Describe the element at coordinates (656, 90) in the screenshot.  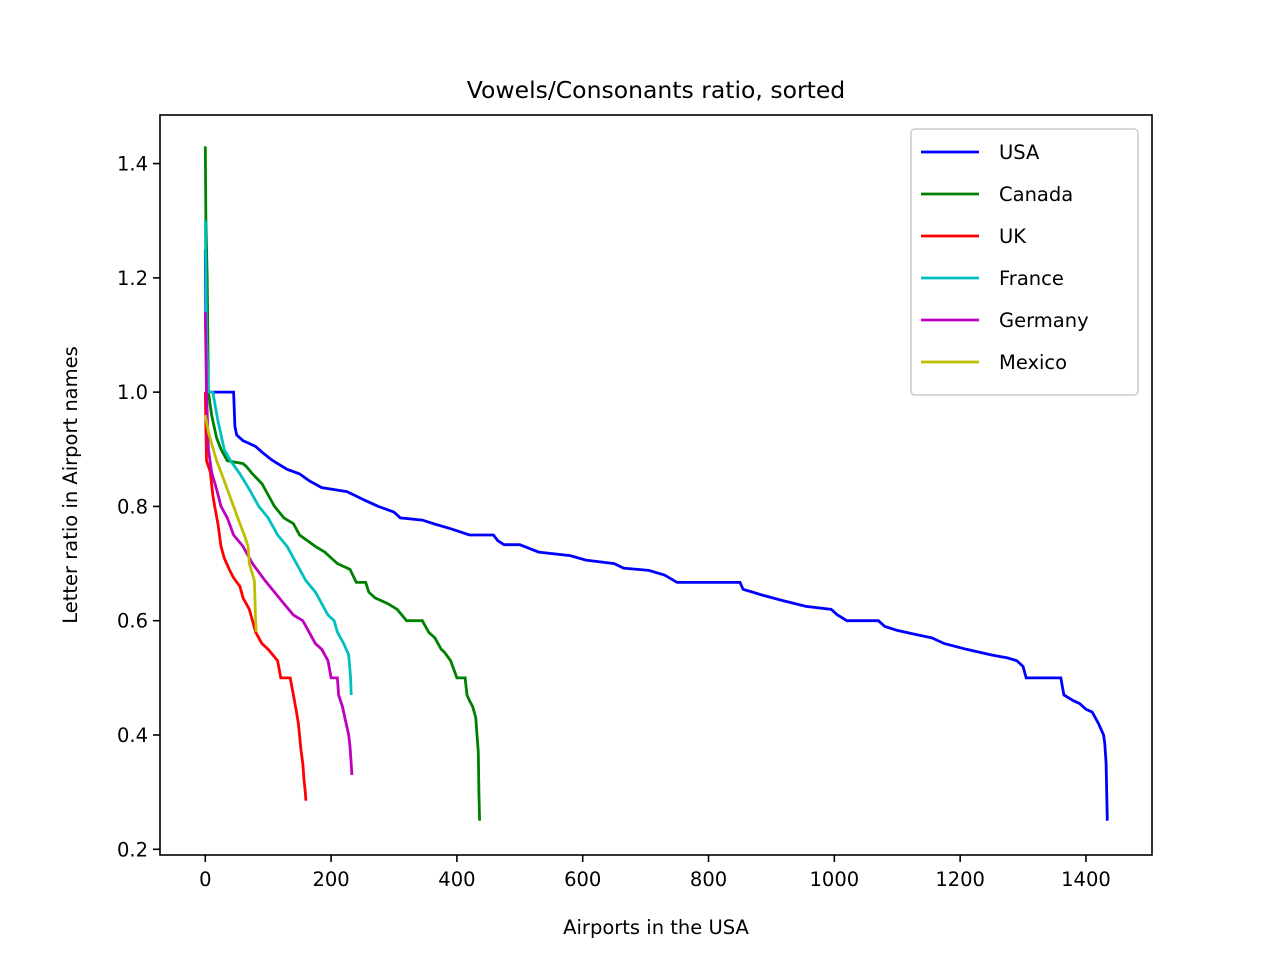
I see `chart-title: Vowels/Consonants ratio, sorted` at that location.